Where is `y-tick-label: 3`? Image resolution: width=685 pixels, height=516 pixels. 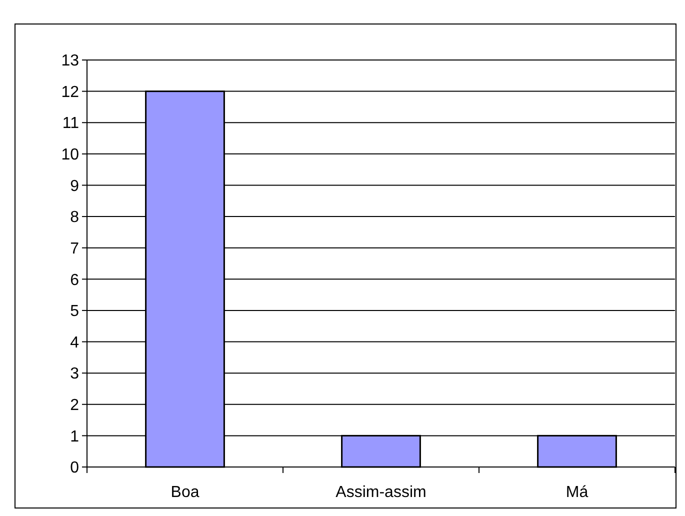 y-tick-label: 3 is located at coordinates (75, 374).